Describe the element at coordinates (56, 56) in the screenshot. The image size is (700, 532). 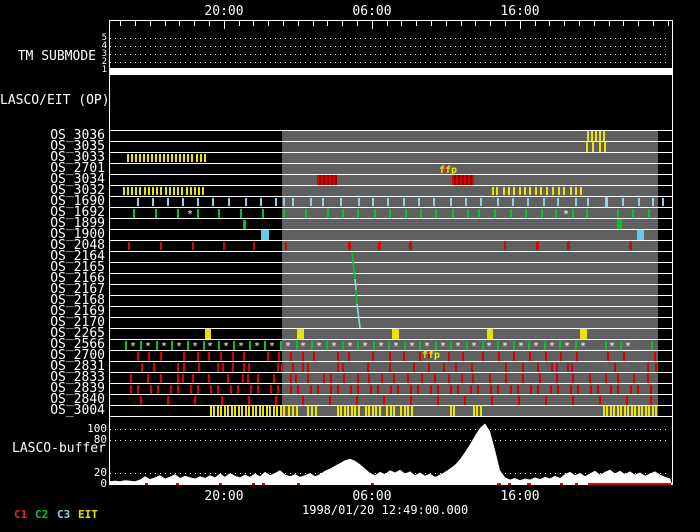
I see `tm-submode-label: TM SUBMODE` at that location.